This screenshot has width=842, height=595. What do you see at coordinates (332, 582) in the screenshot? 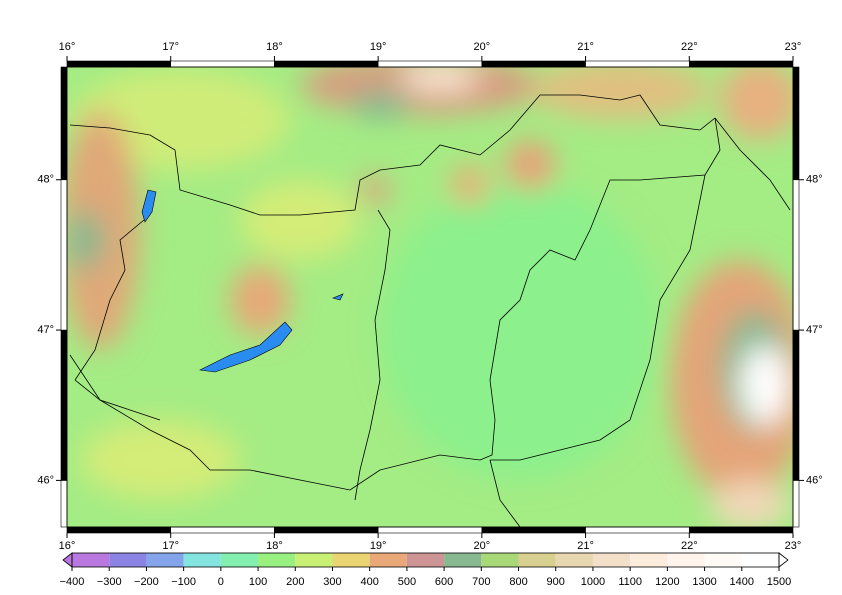
I see `colorbar-label: 300` at bounding box center [332, 582].